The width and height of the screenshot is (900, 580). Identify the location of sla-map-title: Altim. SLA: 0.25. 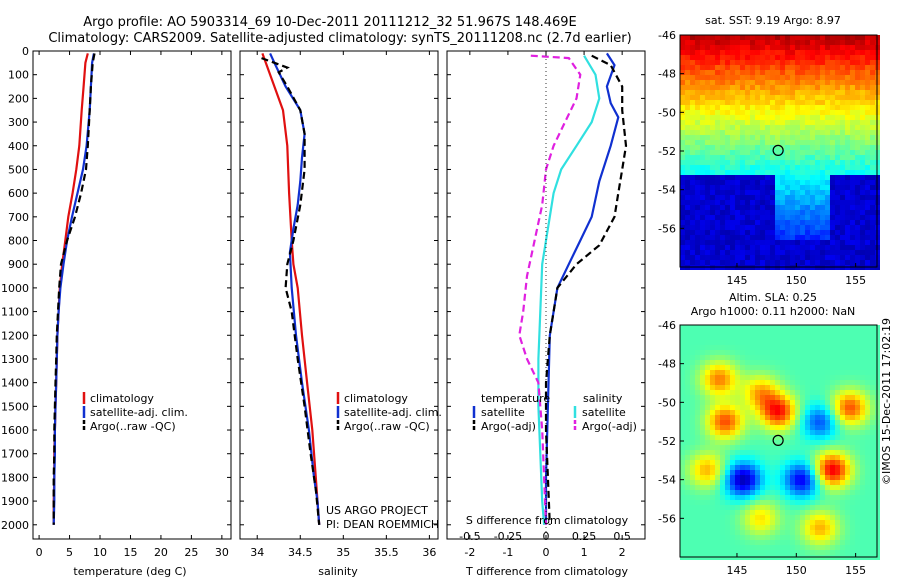
(773, 297).